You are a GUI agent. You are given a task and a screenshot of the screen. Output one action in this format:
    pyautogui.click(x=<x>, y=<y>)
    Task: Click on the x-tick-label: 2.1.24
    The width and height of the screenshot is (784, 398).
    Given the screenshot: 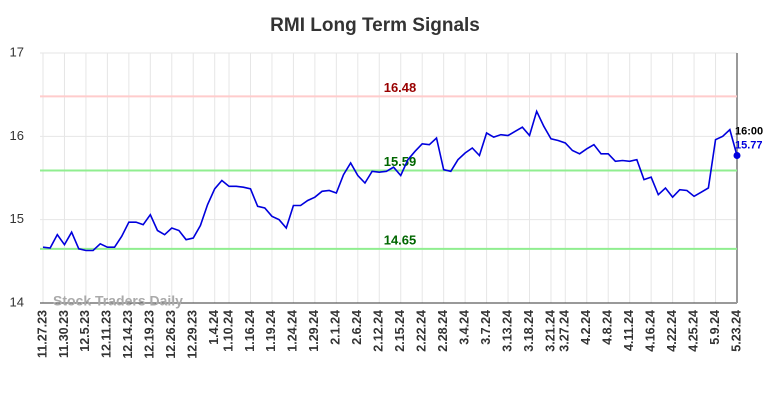 What is the action you would take?
    pyautogui.click(x=336, y=327)
    